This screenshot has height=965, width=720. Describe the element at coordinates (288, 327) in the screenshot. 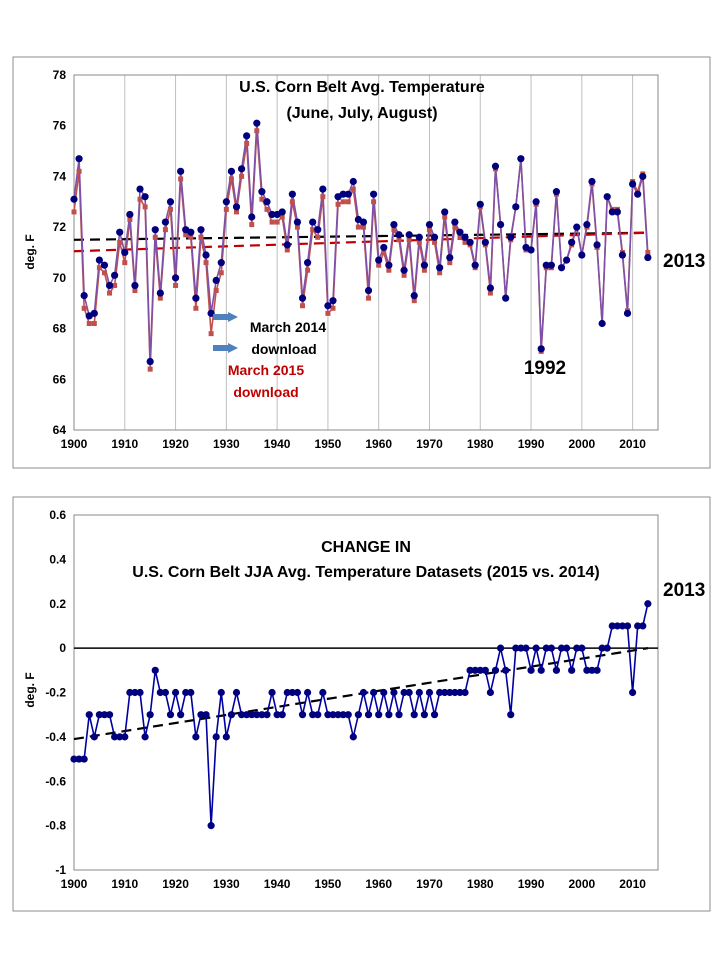

I see `label-march-2014-line1: March 2014` at that location.